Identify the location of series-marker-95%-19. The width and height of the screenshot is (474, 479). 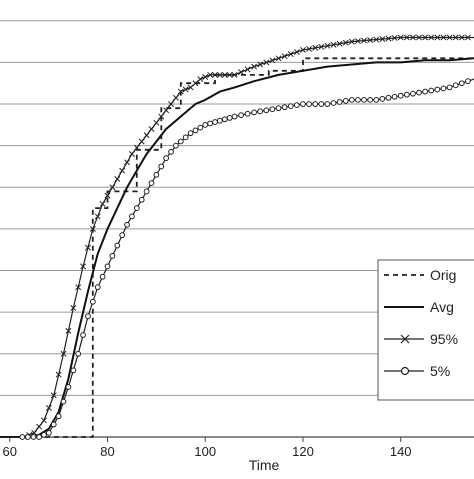
(97, 216).